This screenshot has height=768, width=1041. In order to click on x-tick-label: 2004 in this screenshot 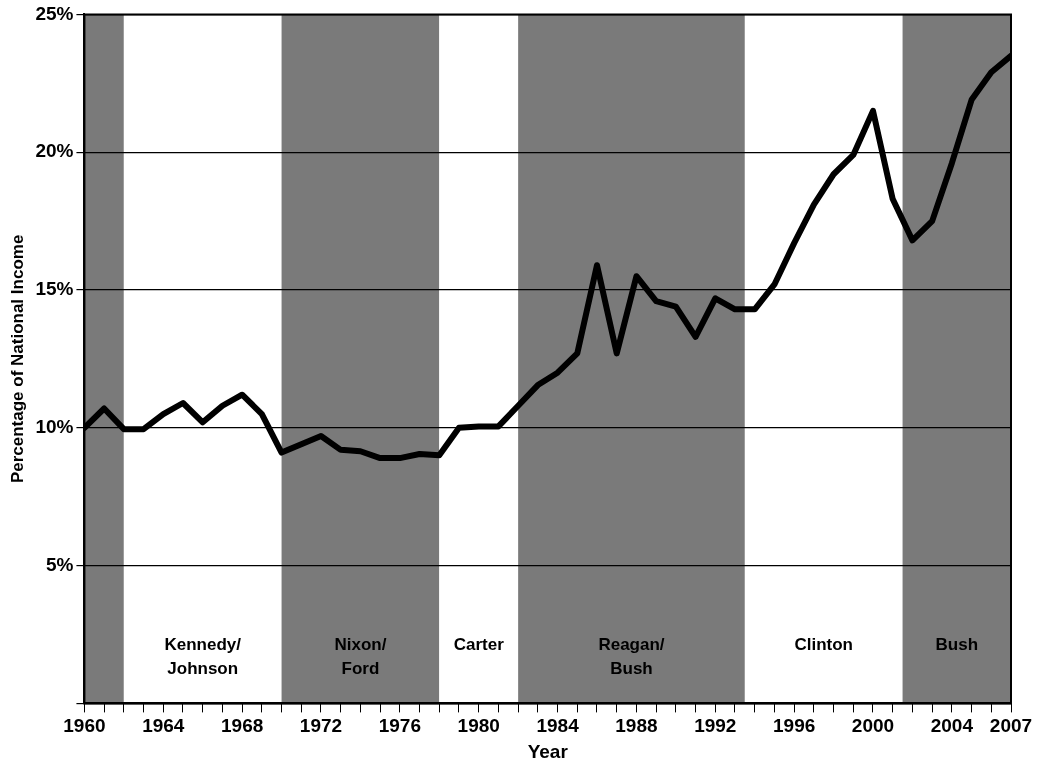, I will do `click(952, 726)`.